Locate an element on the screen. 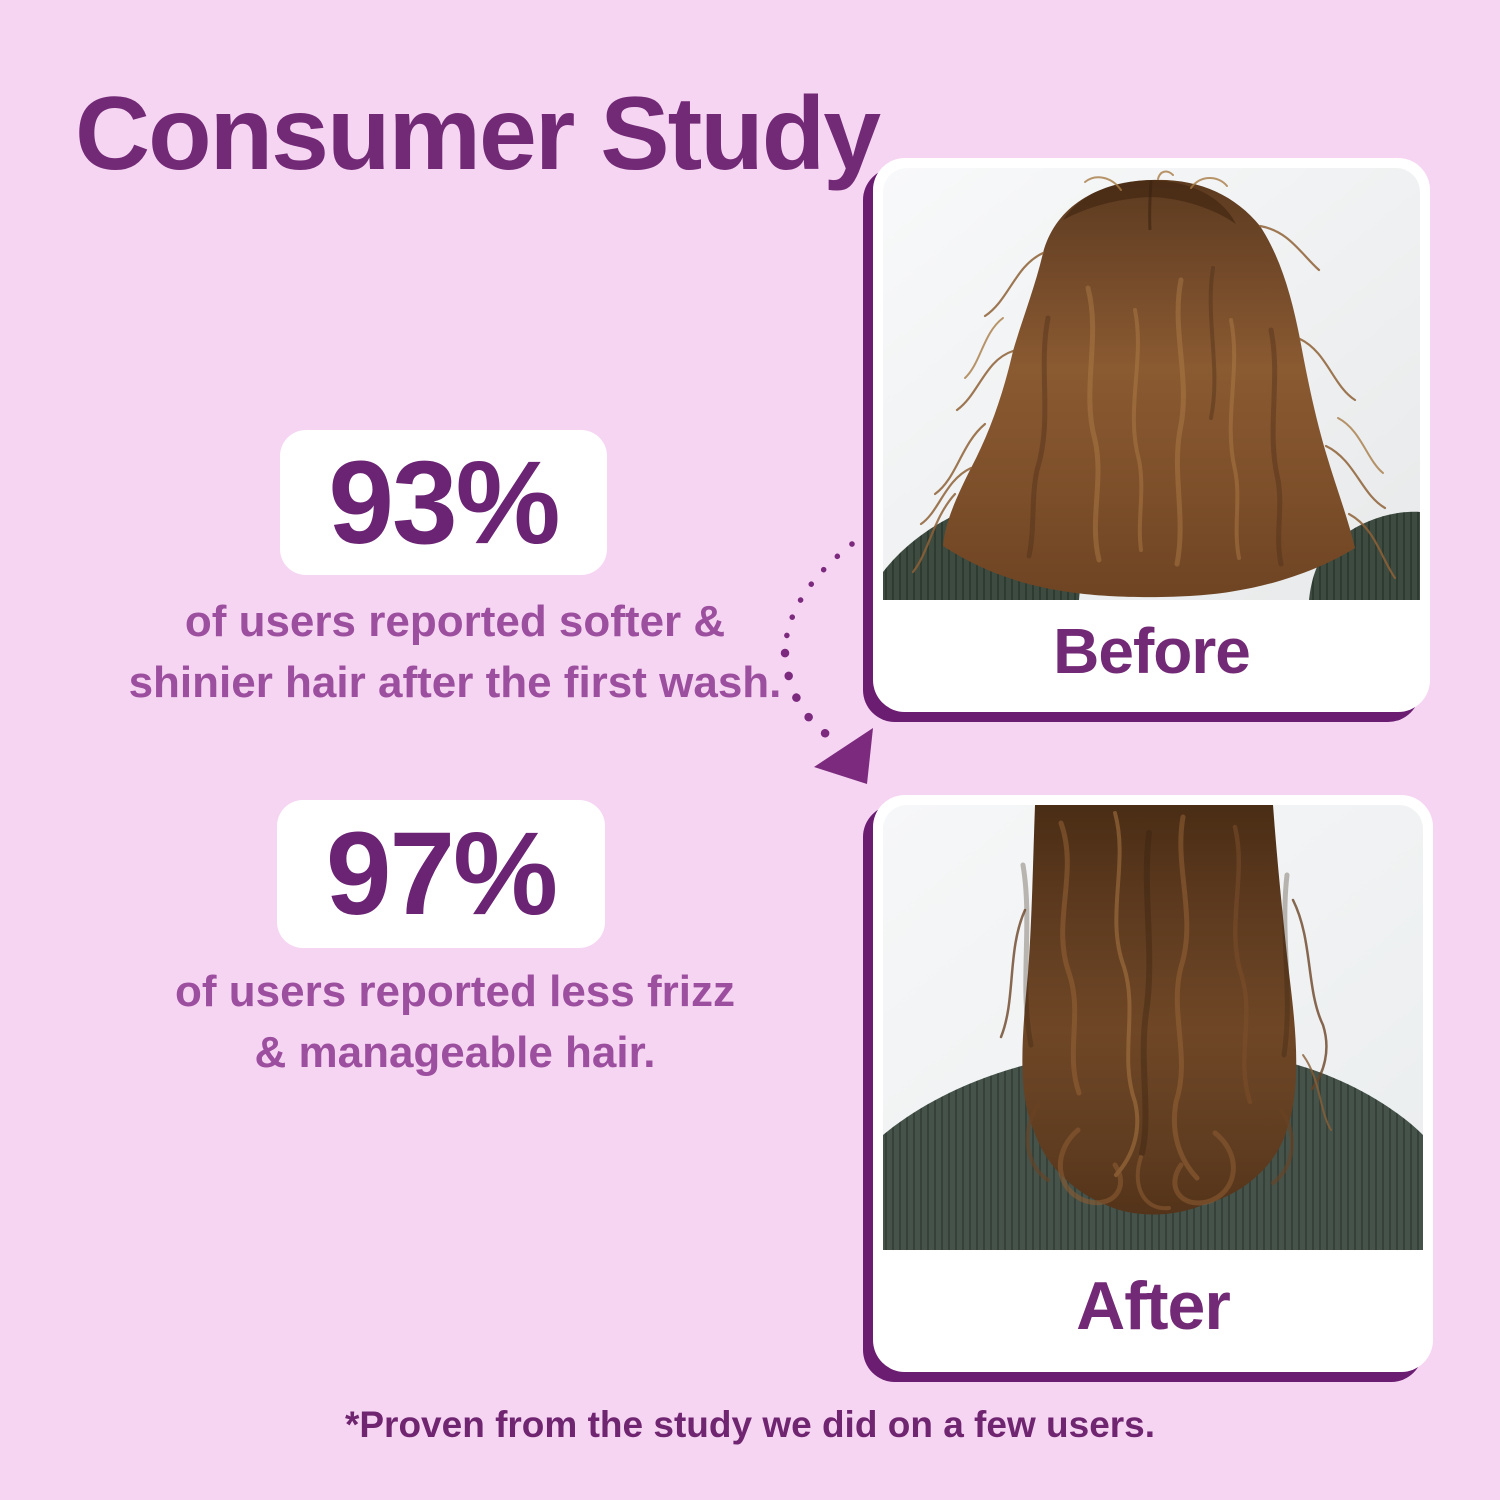 Image resolution: width=1500 pixels, height=1500 pixels. stat-value-97: 97% is located at coordinates (441, 874).